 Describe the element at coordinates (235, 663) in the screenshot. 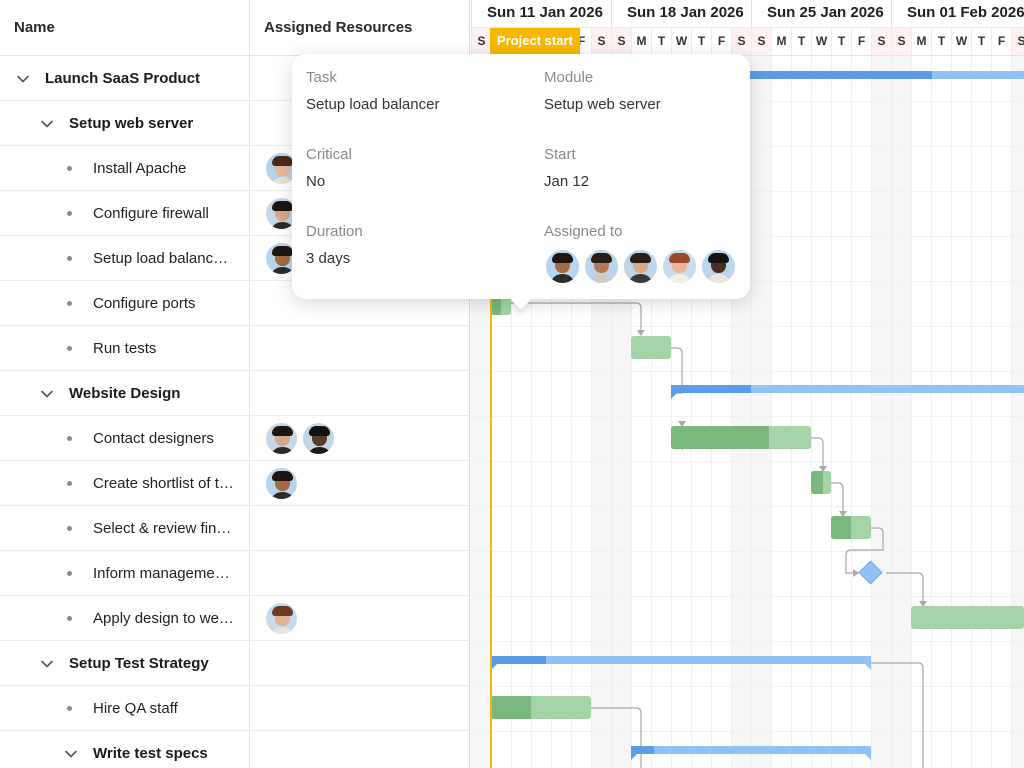

I see `task-row: Setup Test Strategy` at that location.